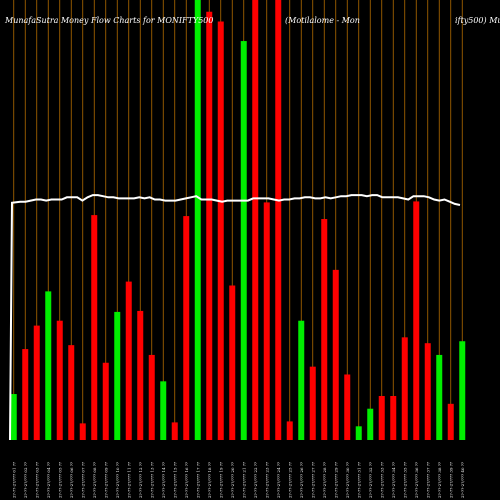 This screenshot has height=500, width=500. Describe the element at coordinates (243, 480) in the screenshot. I see `x-tick-label: 2?-??-2?/??? 21 ??` at that location.